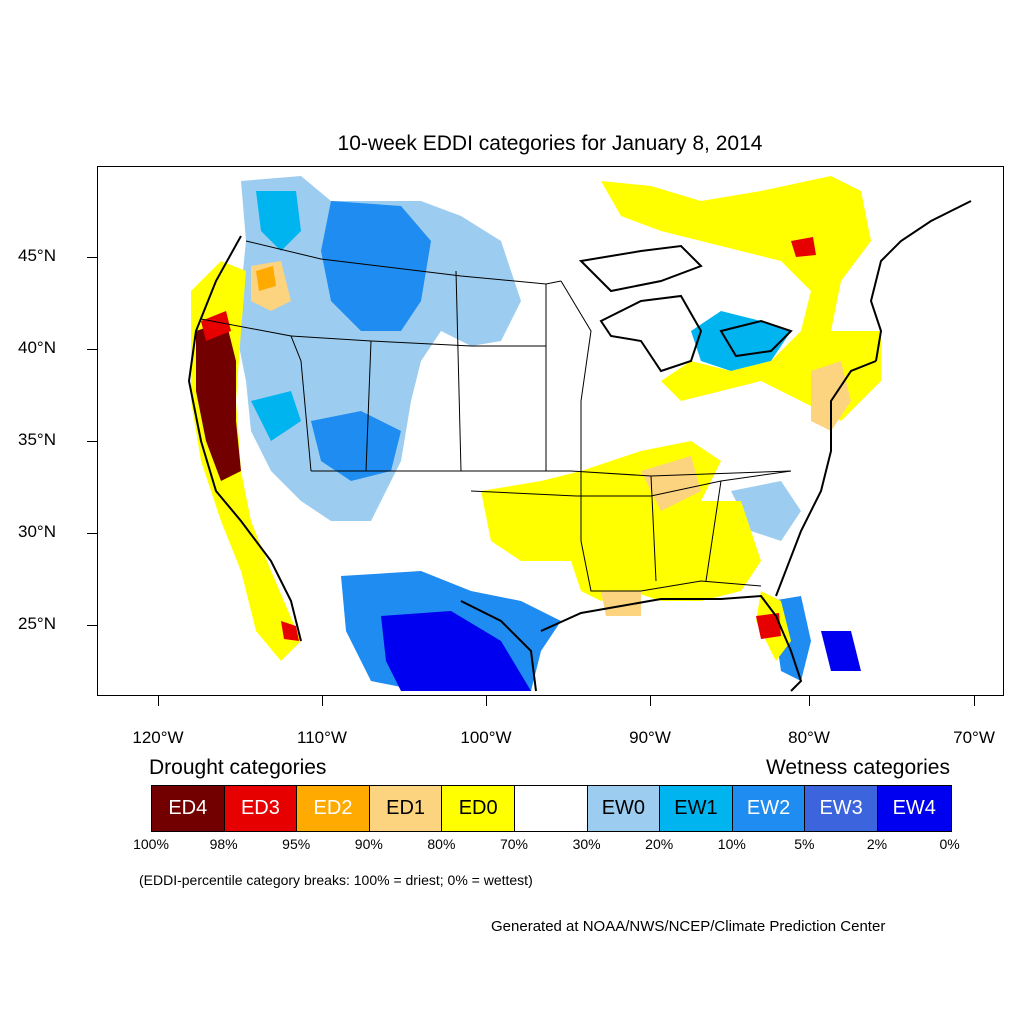  I want to click on legend-swatch: EW2, so click(769, 808).